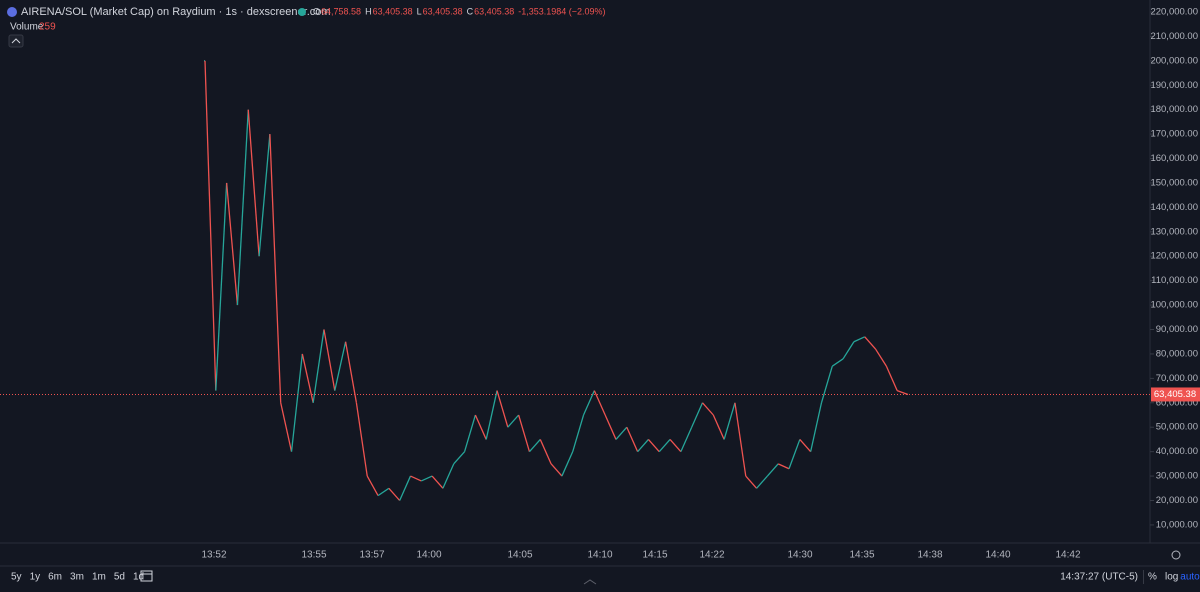 Image resolution: width=1200 pixels, height=592 pixels. Describe the element at coordinates (213, 555) in the screenshot. I see `x-tick-label: 13:52` at that location.